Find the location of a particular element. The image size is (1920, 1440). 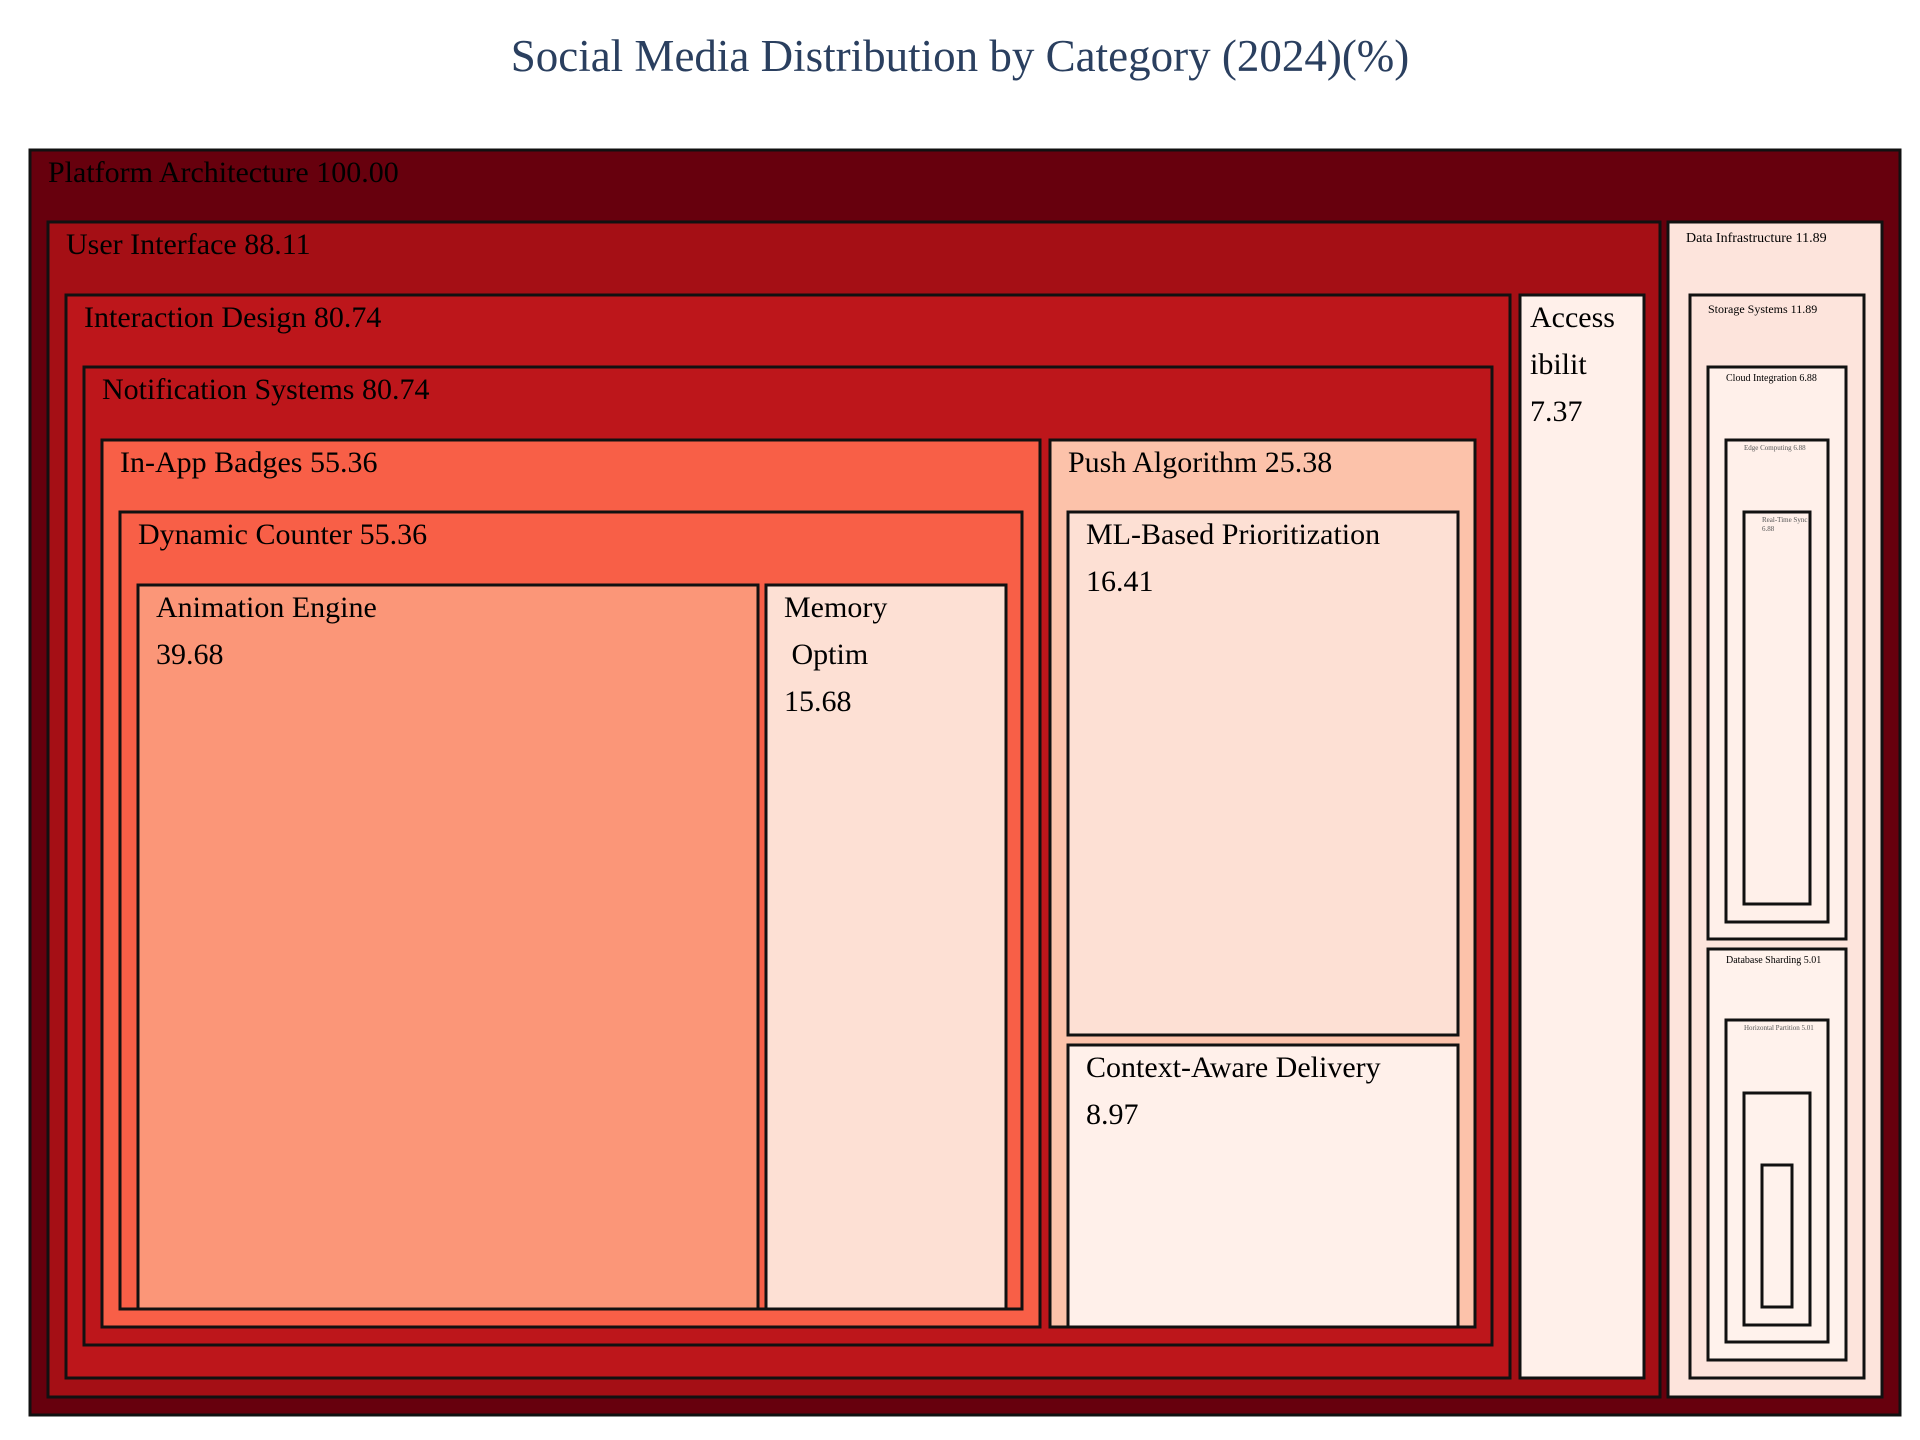

treemap-tile-ctx is located at coordinates (1263, 1186).